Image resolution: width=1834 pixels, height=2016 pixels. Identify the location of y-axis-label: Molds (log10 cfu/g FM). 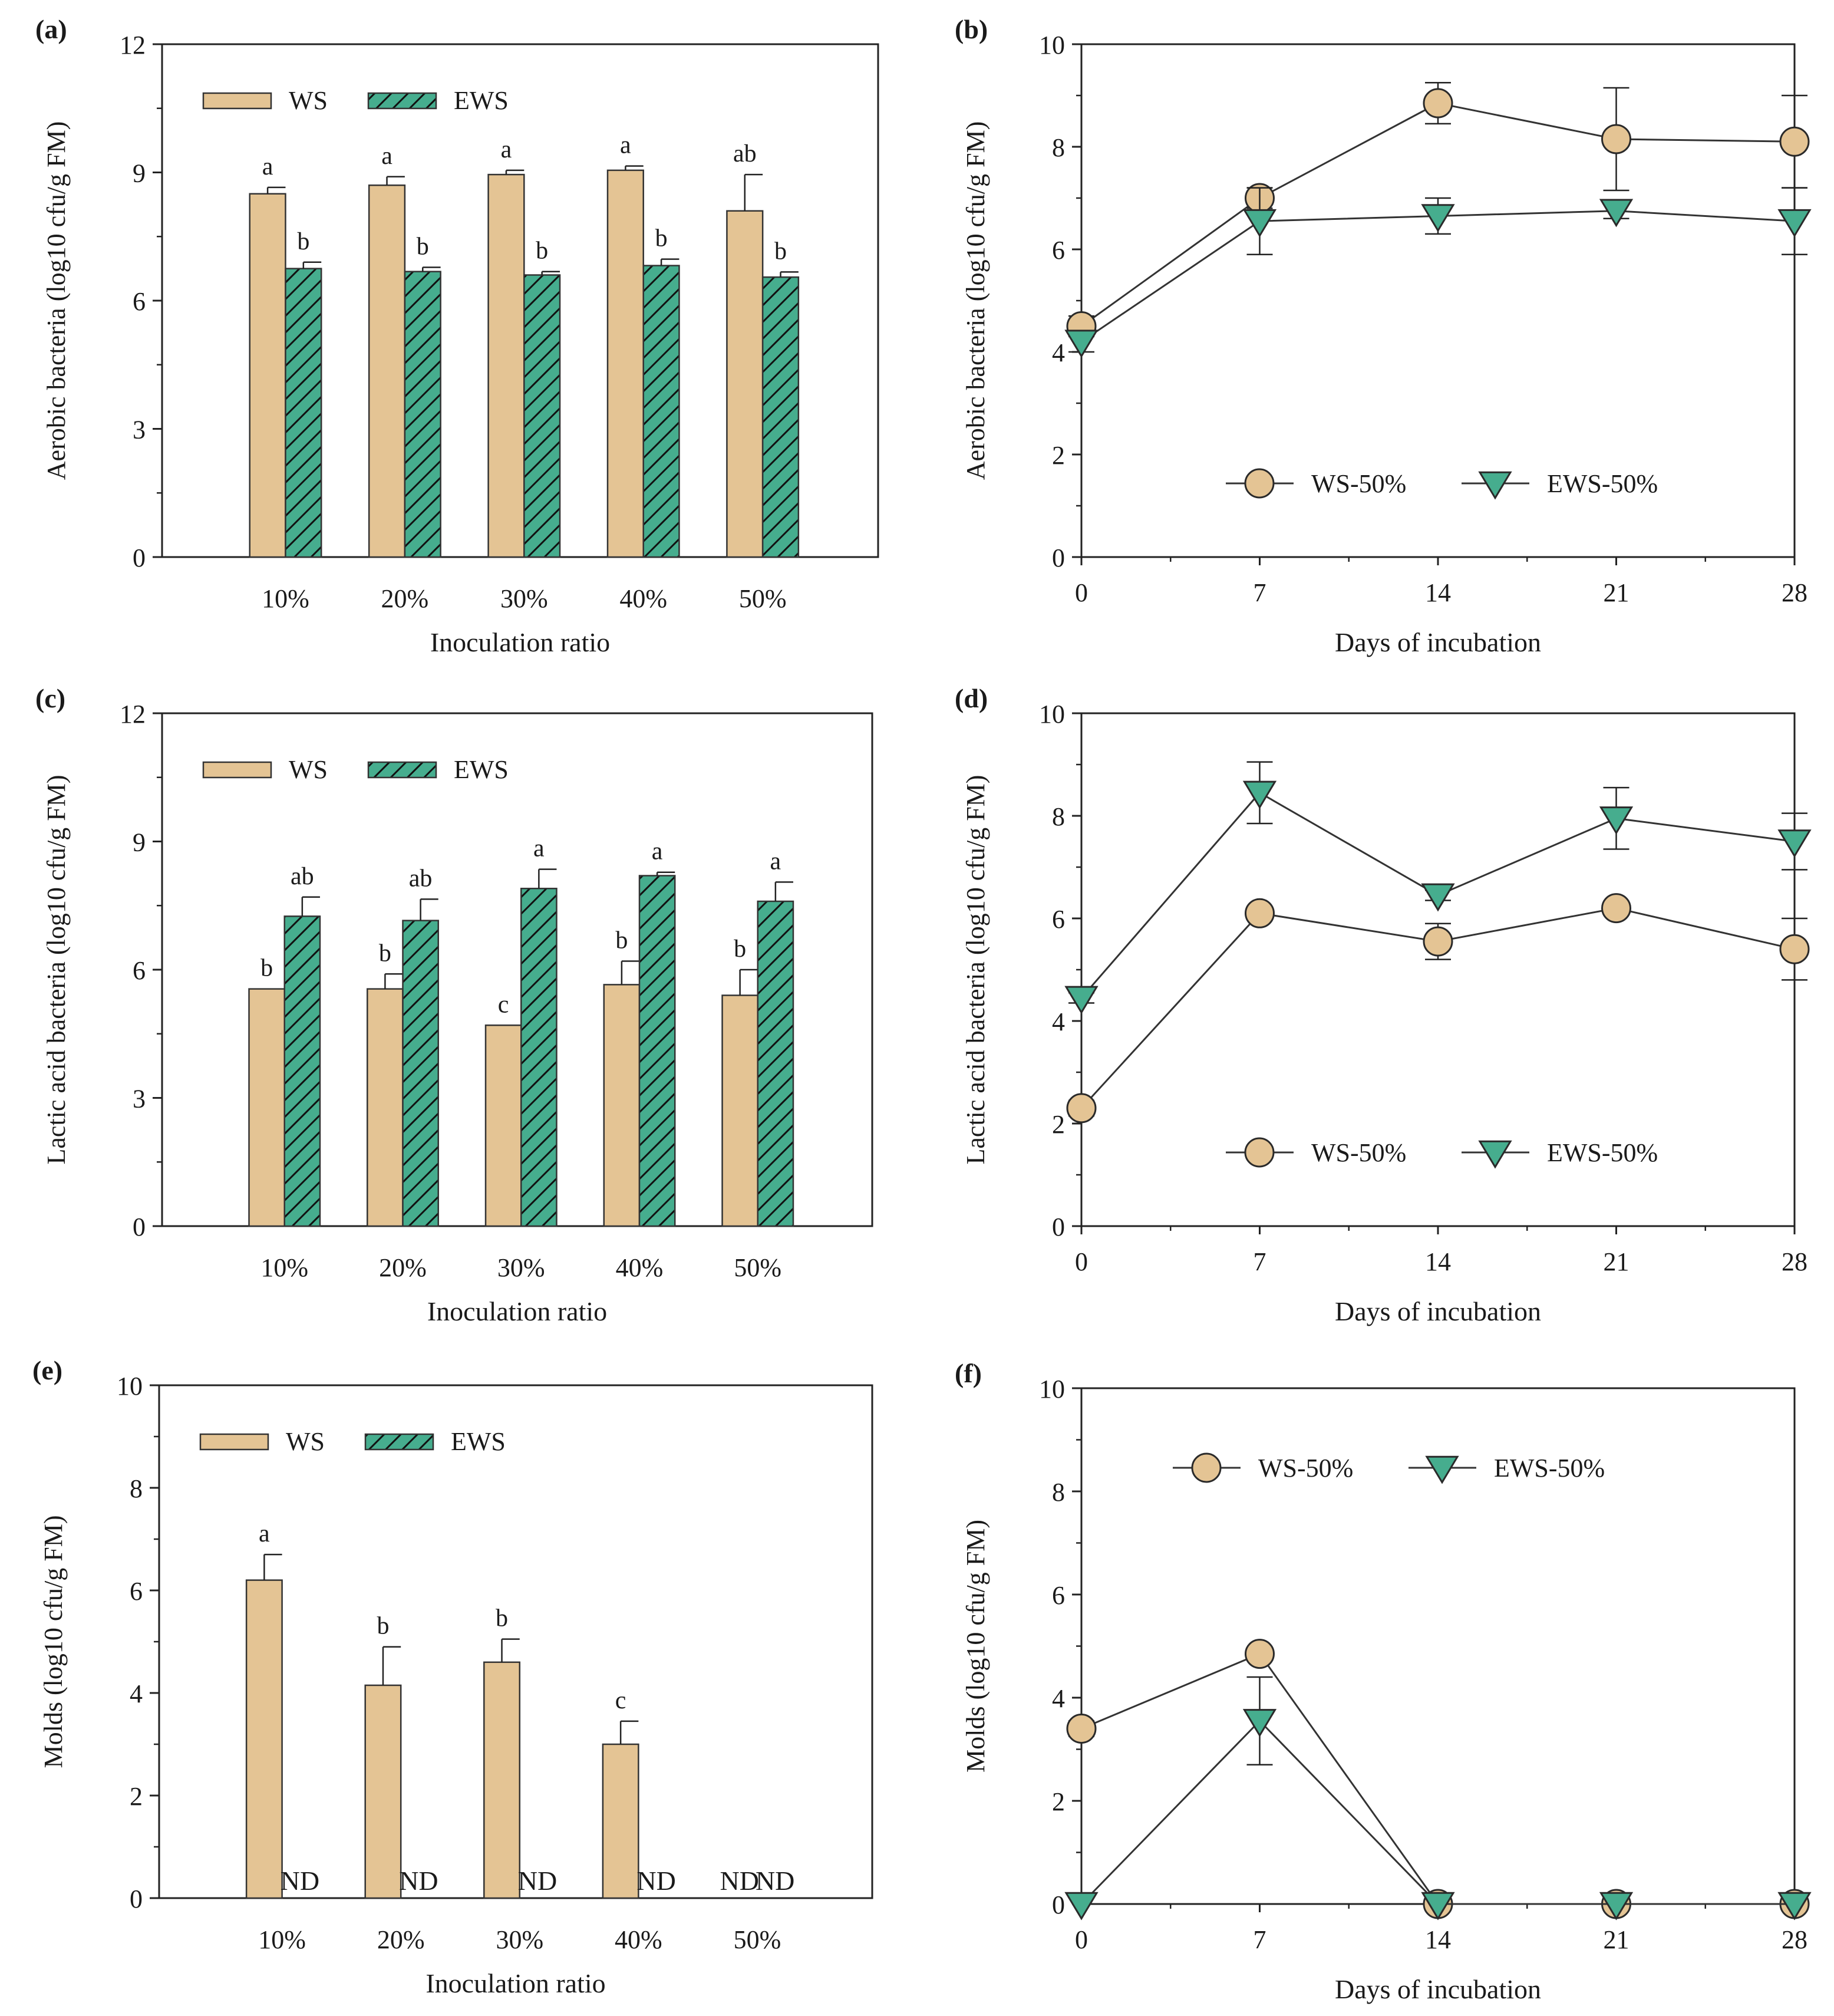
(53, 1642).